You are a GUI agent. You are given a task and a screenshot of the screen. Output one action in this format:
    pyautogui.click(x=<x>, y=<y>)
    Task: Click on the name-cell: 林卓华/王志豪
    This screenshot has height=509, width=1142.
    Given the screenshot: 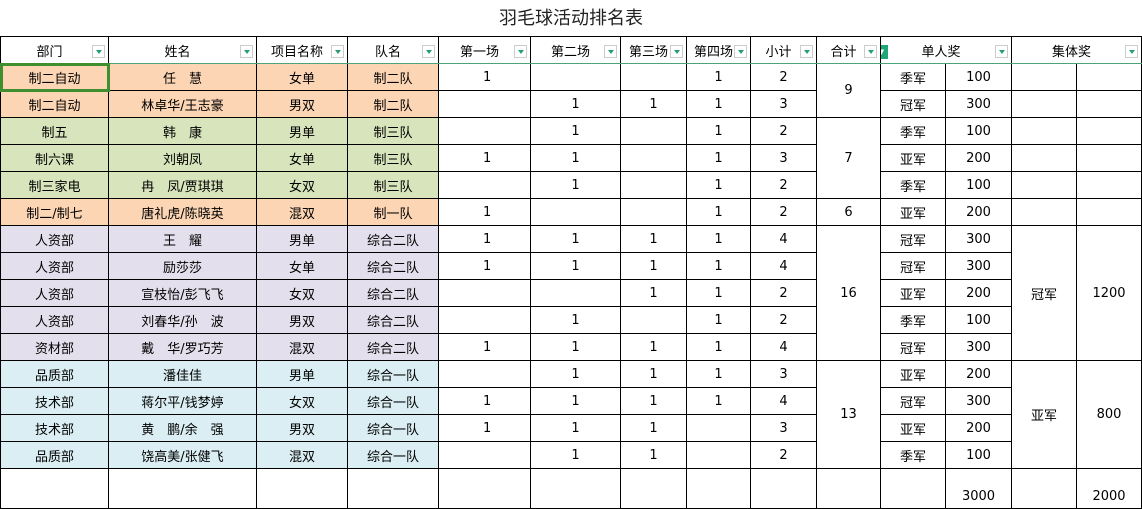 What is the action you would take?
    pyautogui.click(x=182, y=104)
    